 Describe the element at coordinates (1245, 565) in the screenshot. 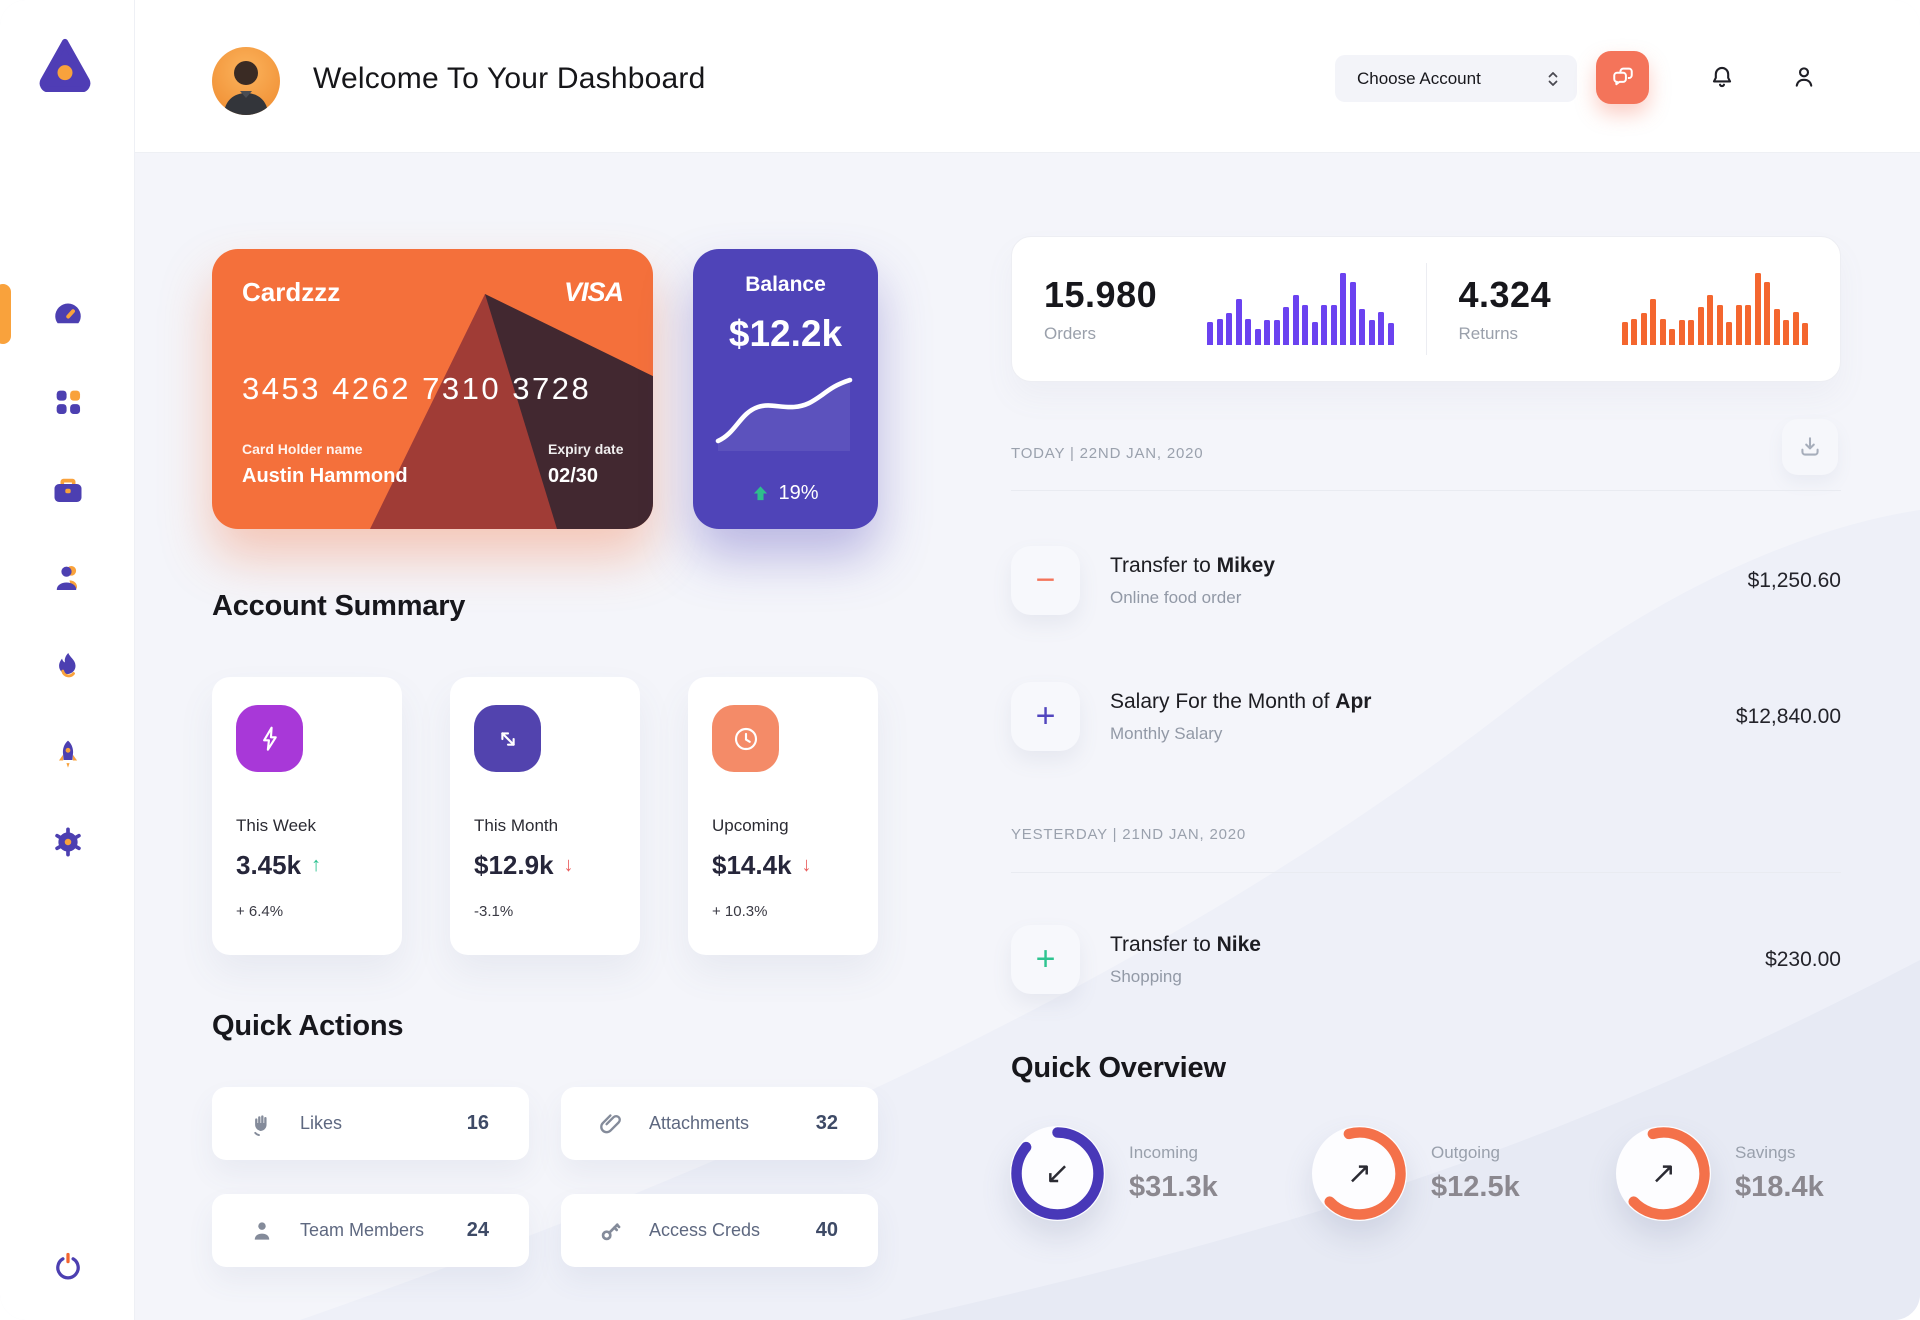

I see `transaction-title-bold: Mikey` at that location.